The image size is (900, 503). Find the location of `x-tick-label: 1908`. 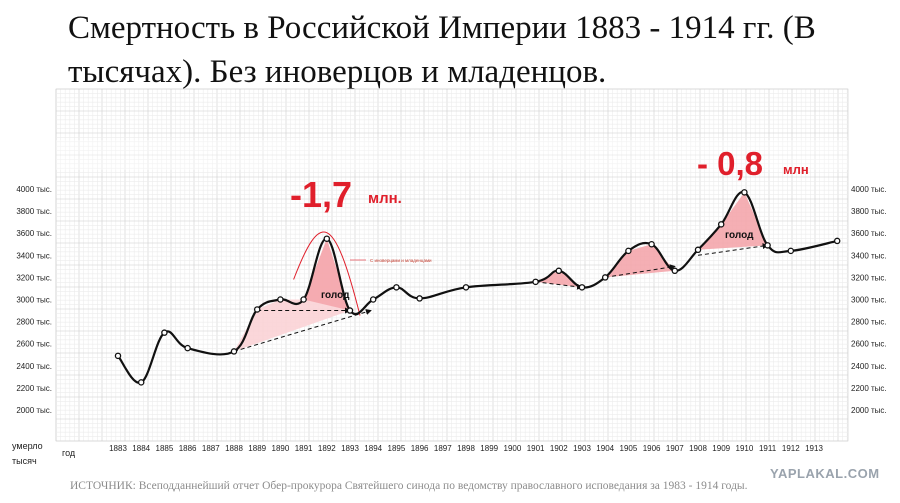

x-tick-label: 1908 is located at coordinates (698, 448).